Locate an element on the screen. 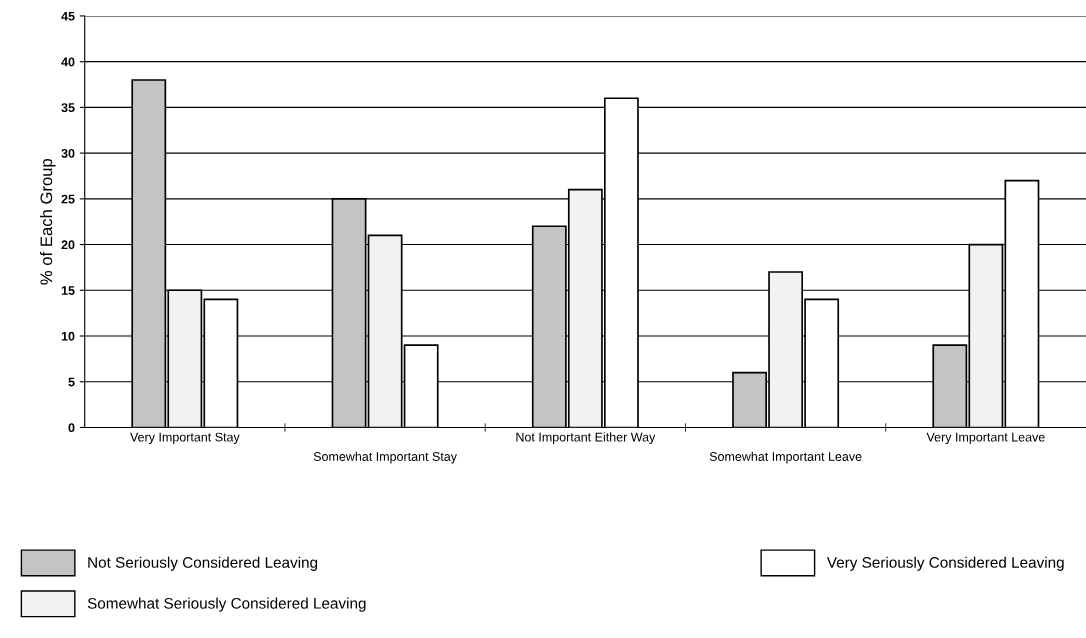 The width and height of the screenshot is (1086, 638). y-tick-label: 10 is located at coordinates (68, 336).